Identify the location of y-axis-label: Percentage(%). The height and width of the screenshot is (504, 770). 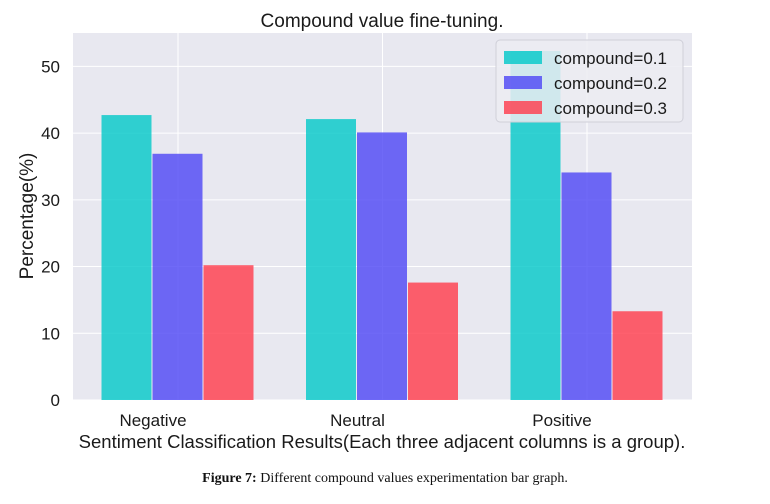
(27, 216).